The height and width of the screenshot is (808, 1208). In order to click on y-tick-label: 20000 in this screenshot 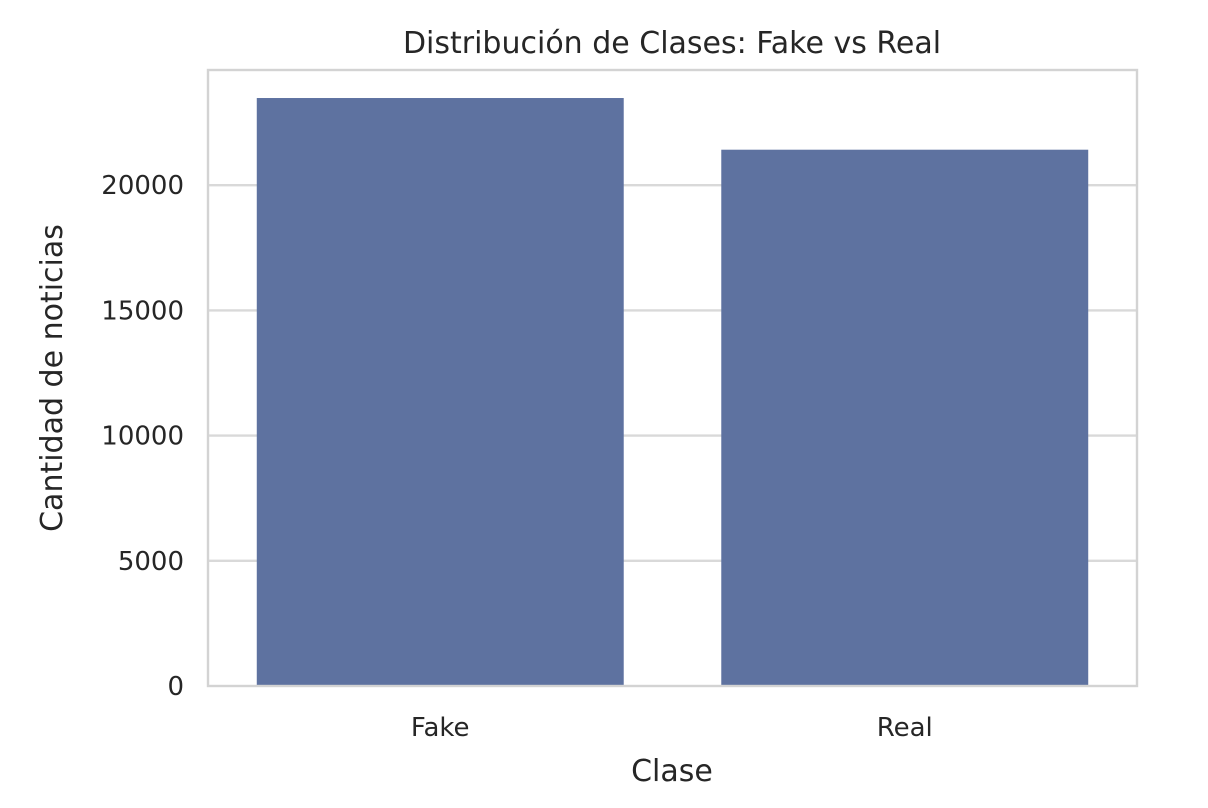, I will do `click(142, 186)`.